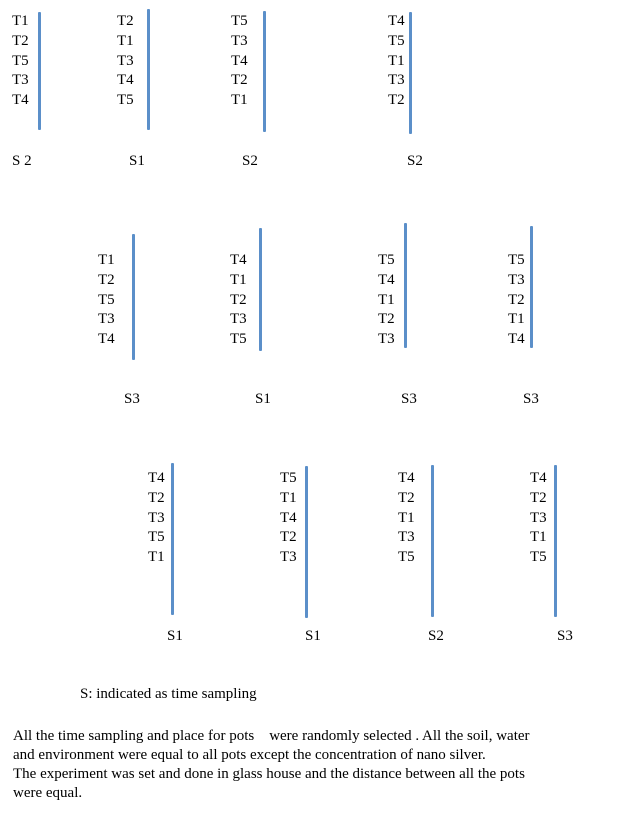 This screenshot has height=814, width=620. What do you see at coordinates (156, 518) in the screenshot?
I see `treatment-list: T4 T2 T3 T5 T1` at bounding box center [156, 518].